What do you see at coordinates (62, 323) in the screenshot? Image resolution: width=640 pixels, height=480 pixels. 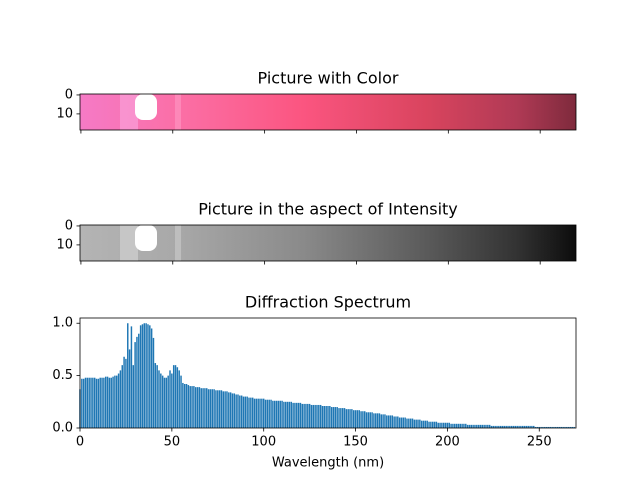 I see `y-tick-label: 1.0` at bounding box center [62, 323].